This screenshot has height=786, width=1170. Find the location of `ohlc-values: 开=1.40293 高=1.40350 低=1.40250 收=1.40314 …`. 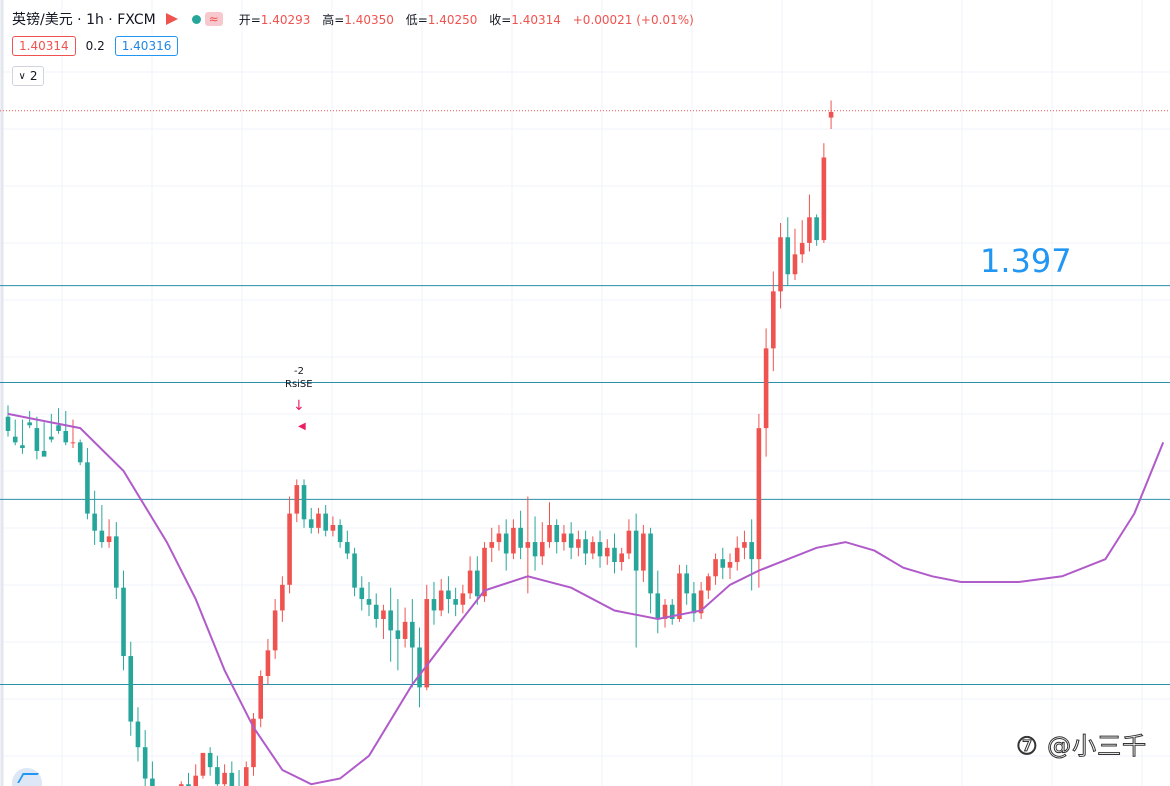

ohlc-values: 开=1.40293 高=1.40350 低=1.40250 收=1.40314 … is located at coordinates (470, 19).